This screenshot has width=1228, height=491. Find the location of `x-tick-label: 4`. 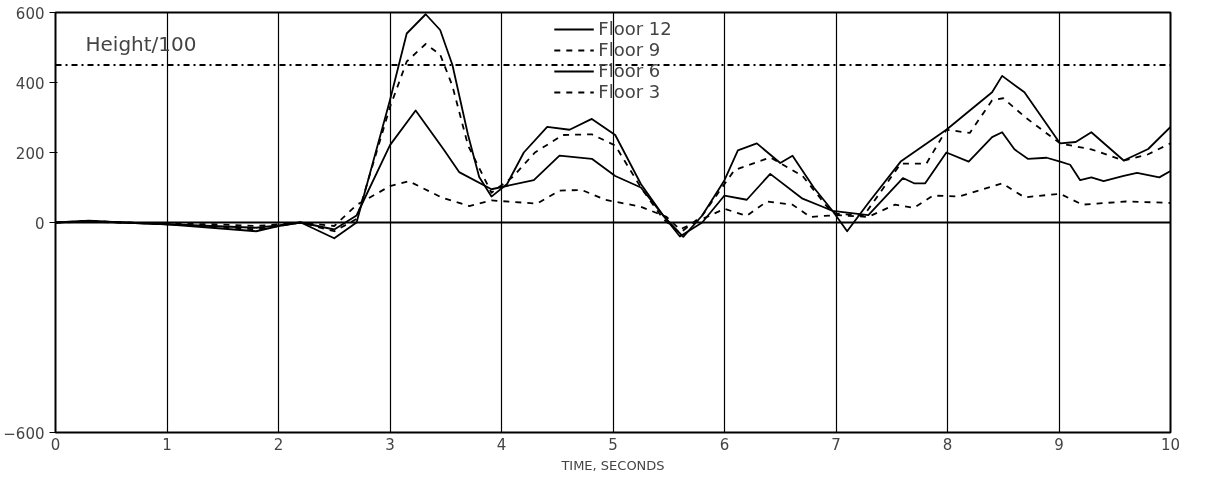

x-tick-label: 4 is located at coordinates (501, 444).